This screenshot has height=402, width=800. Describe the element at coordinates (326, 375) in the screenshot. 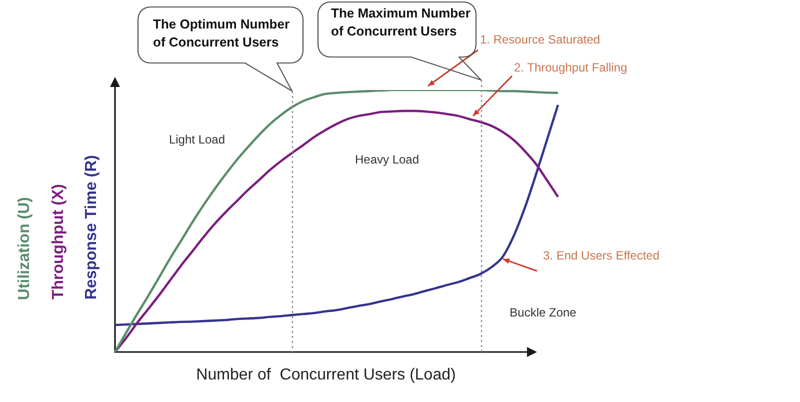

I see `x-axis-title: Number of Concurrent Users (Load)` at that location.